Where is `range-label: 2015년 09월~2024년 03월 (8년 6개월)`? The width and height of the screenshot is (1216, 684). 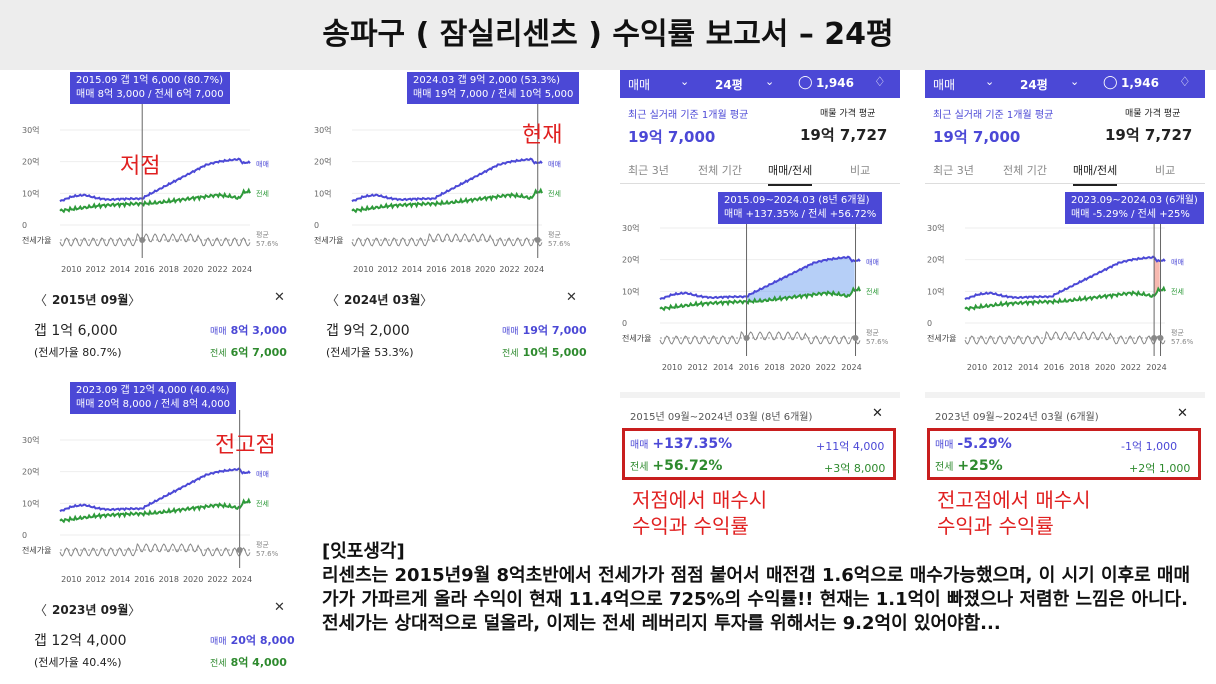
range-label: 2015년 09월~2024년 03월 (8년 6개월) is located at coordinates (721, 417).